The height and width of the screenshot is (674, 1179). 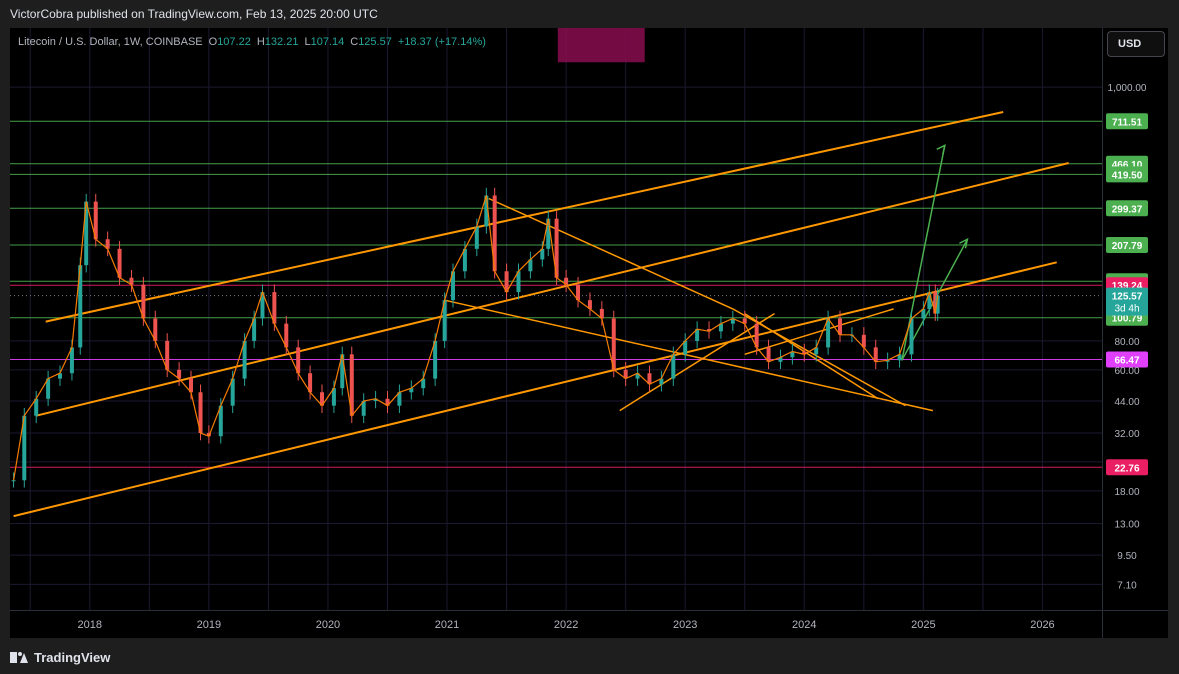 What do you see at coordinates (307, 42) in the screenshot?
I see `low-label: L` at bounding box center [307, 42].